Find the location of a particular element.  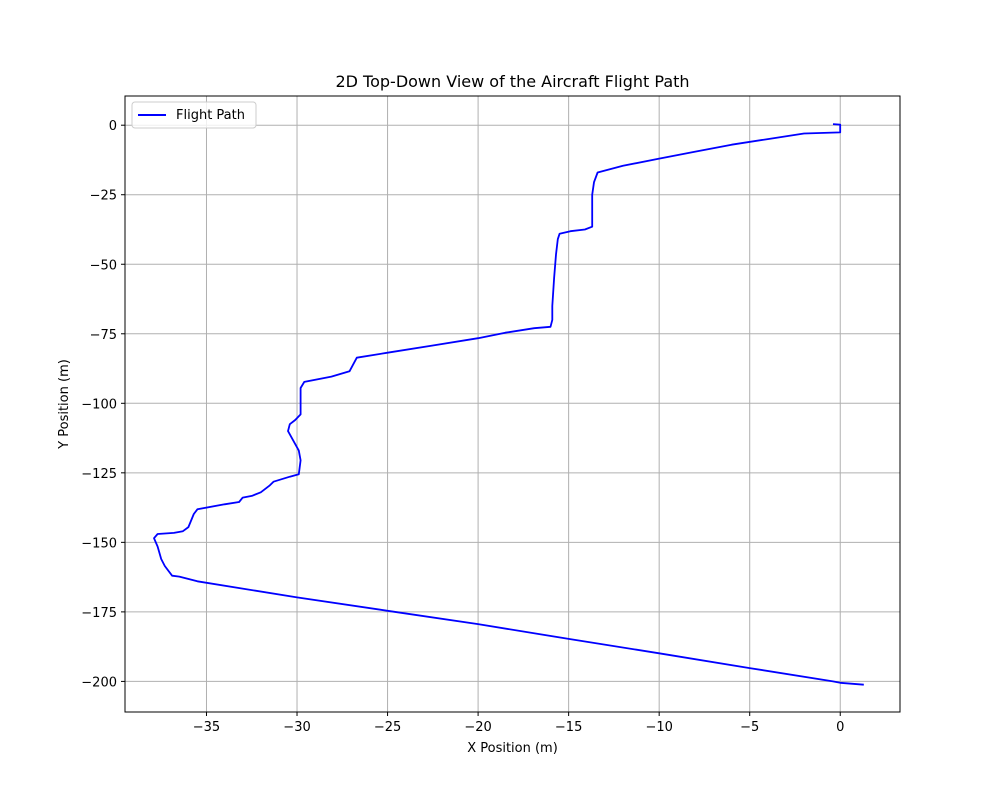

y-tick-label: −150 is located at coordinates (99, 543).